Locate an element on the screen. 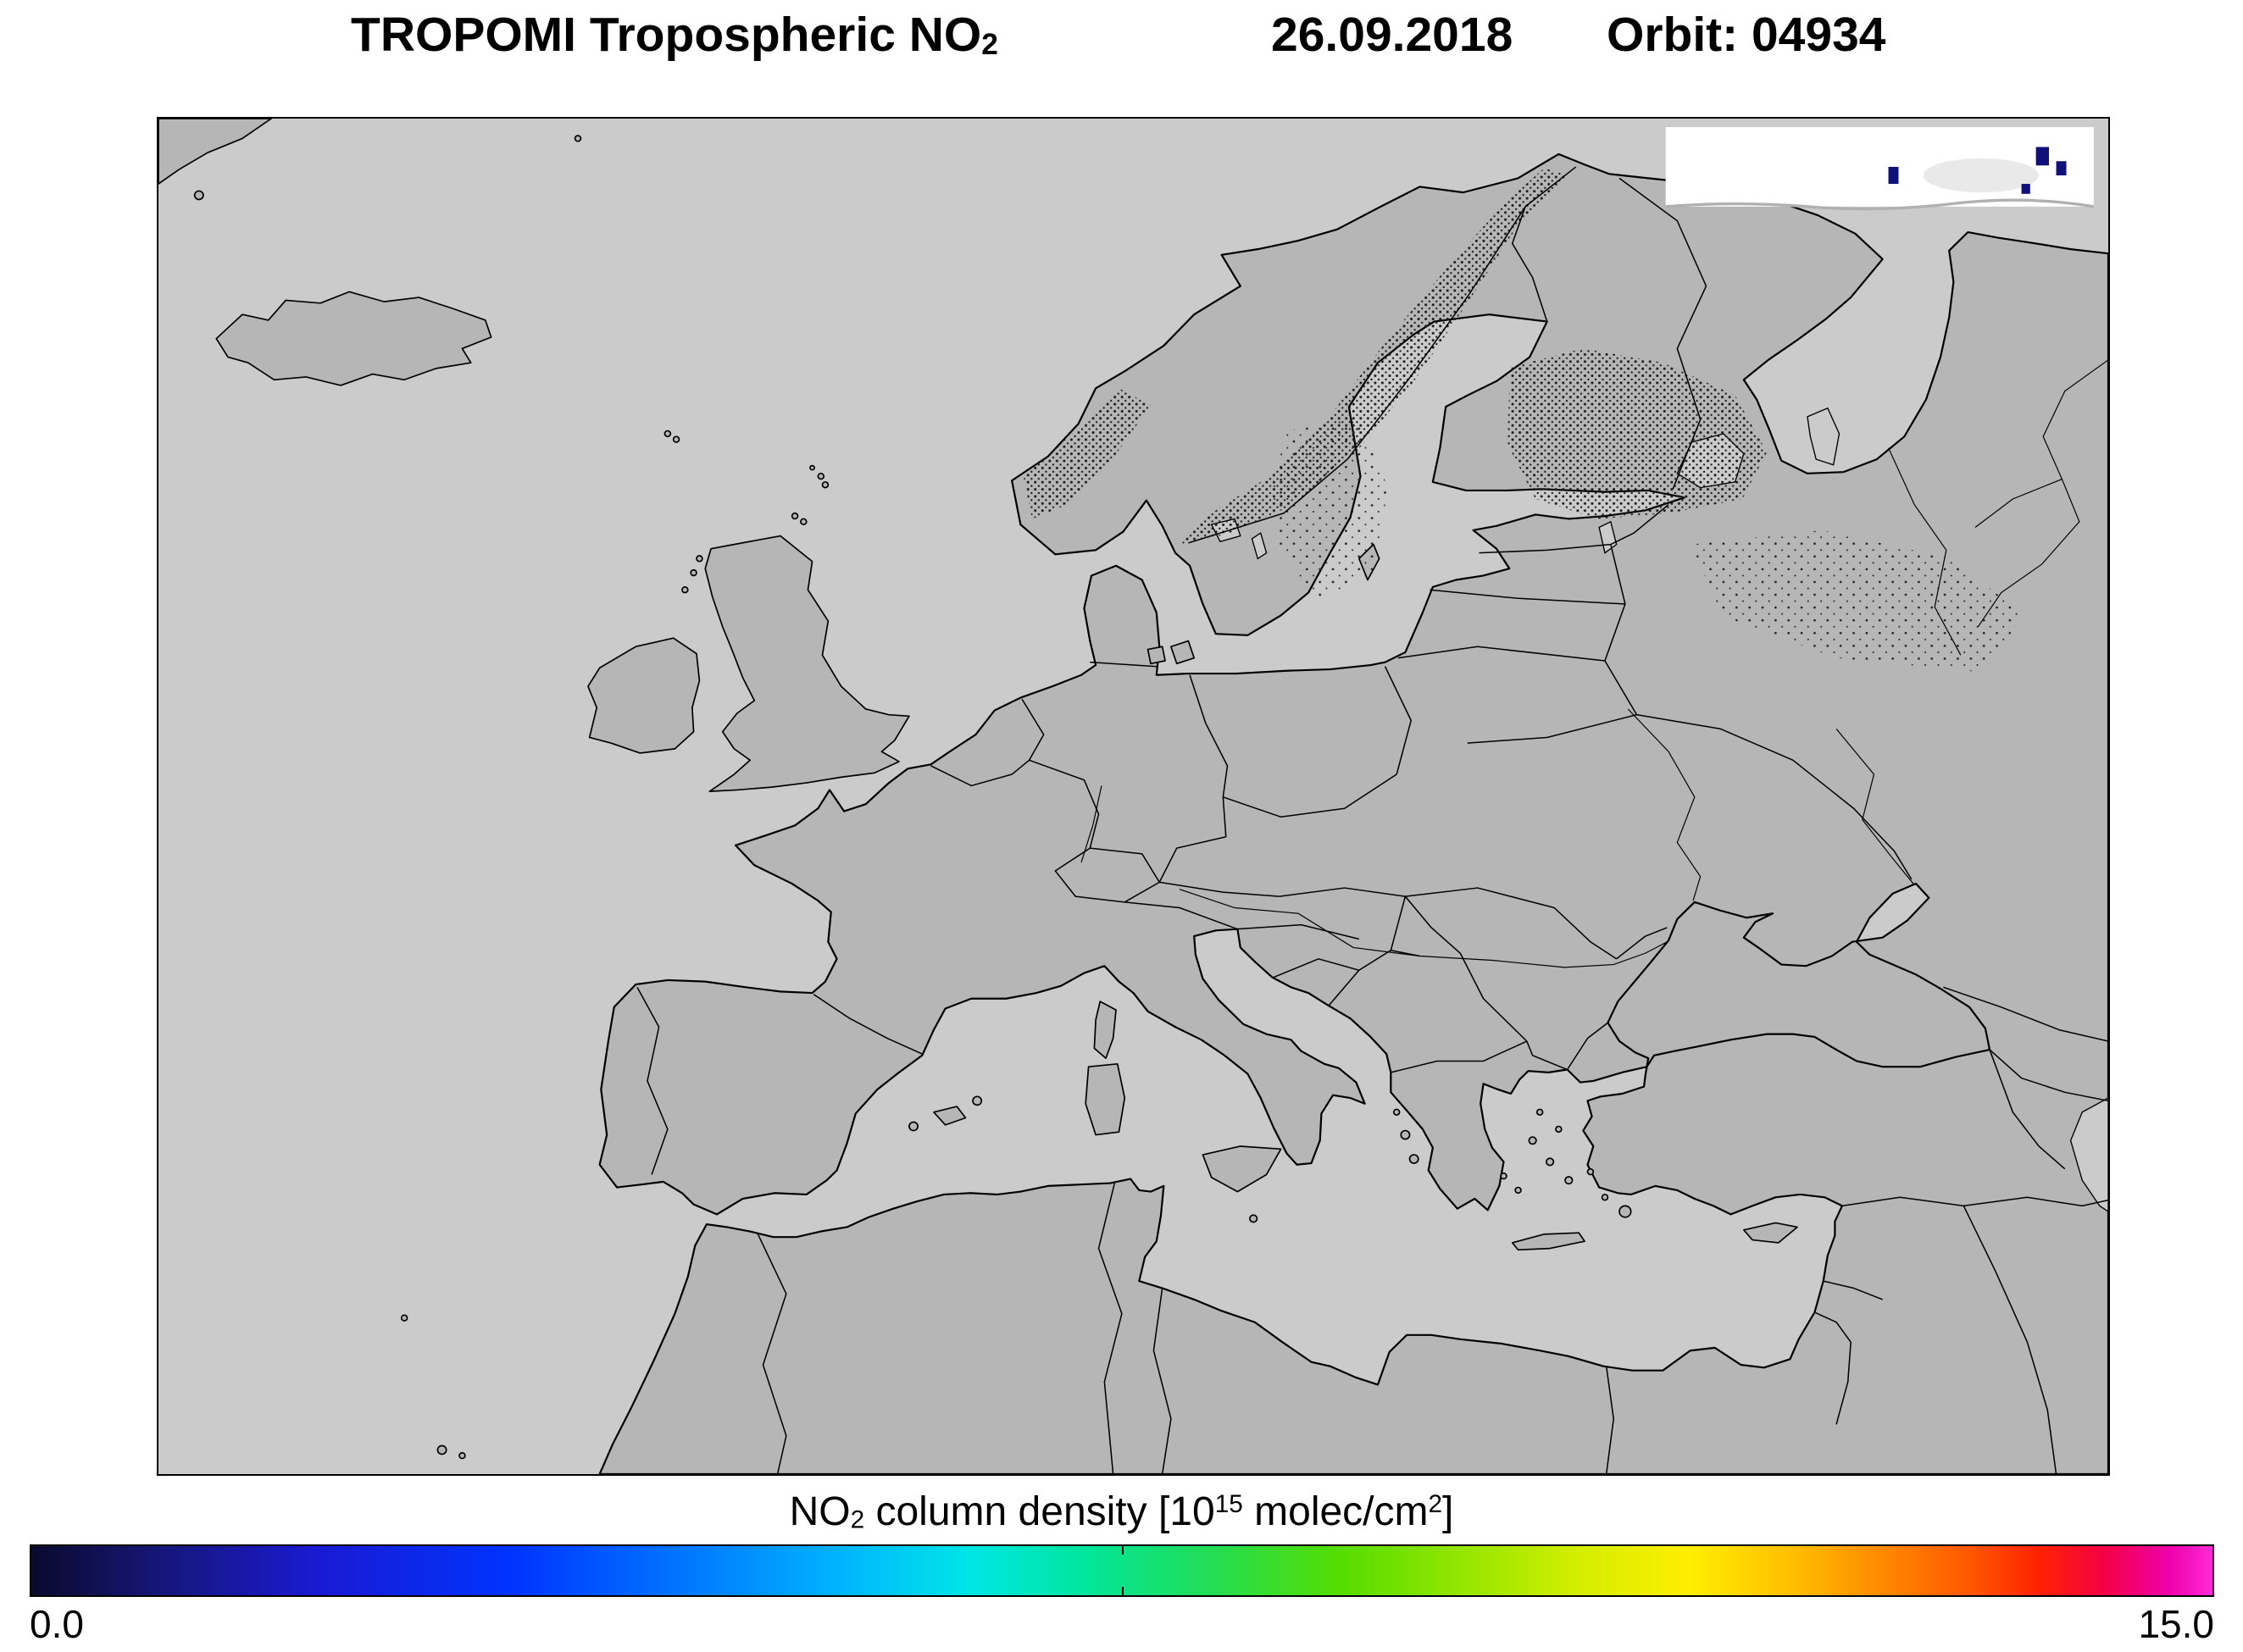  colorbar-min-label: 0.0 is located at coordinates (57, 1624).